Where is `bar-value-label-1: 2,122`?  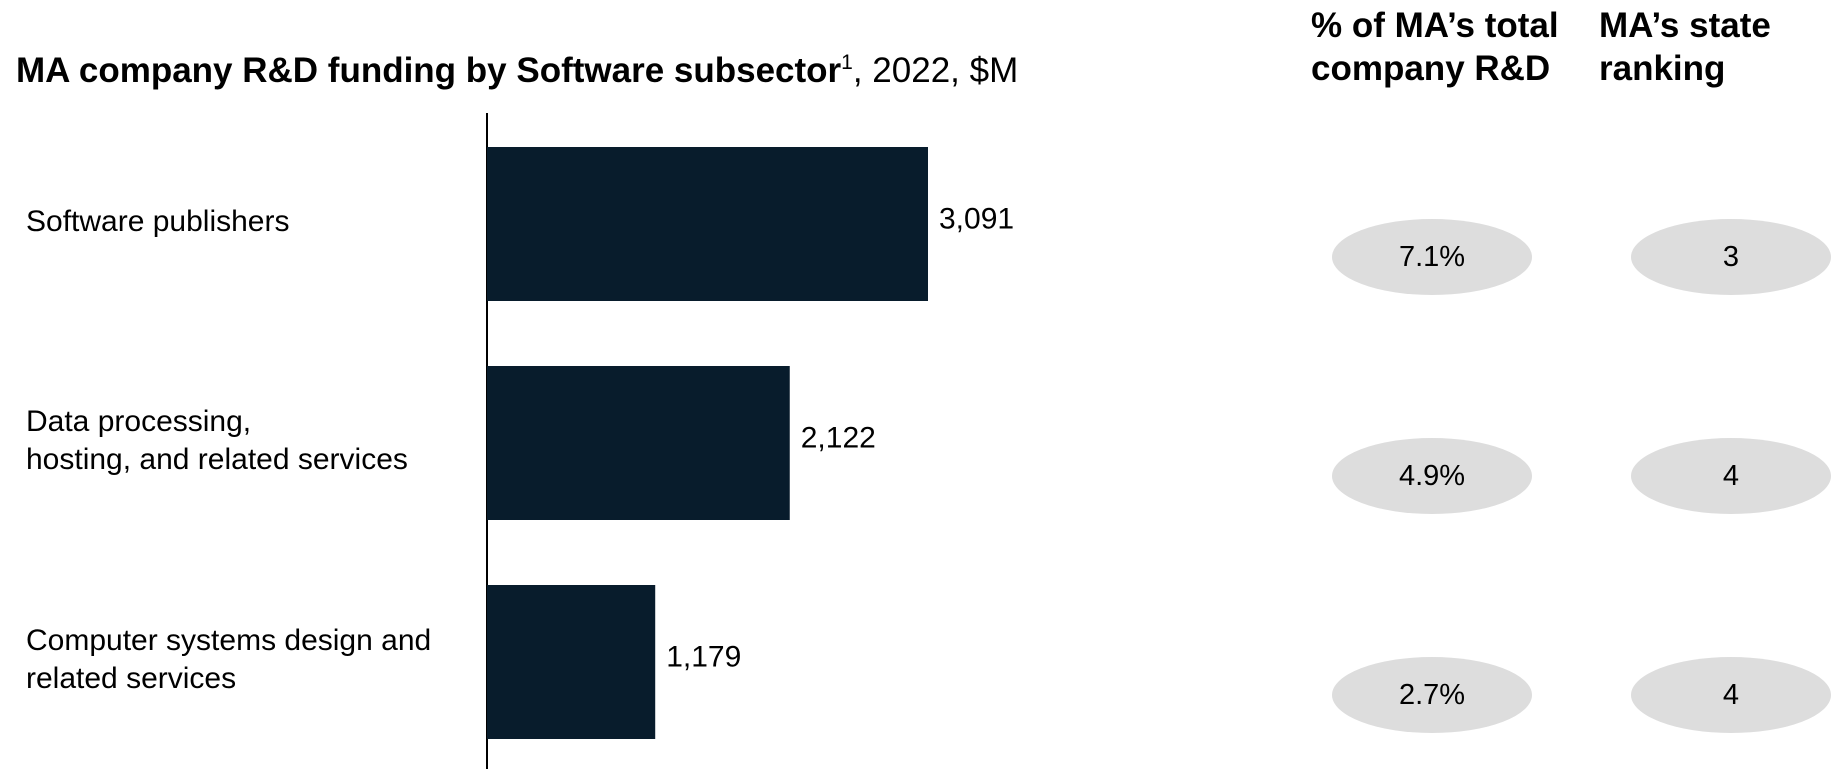
bar-value-label-1: 2,122 is located at coordinates (838, 438).